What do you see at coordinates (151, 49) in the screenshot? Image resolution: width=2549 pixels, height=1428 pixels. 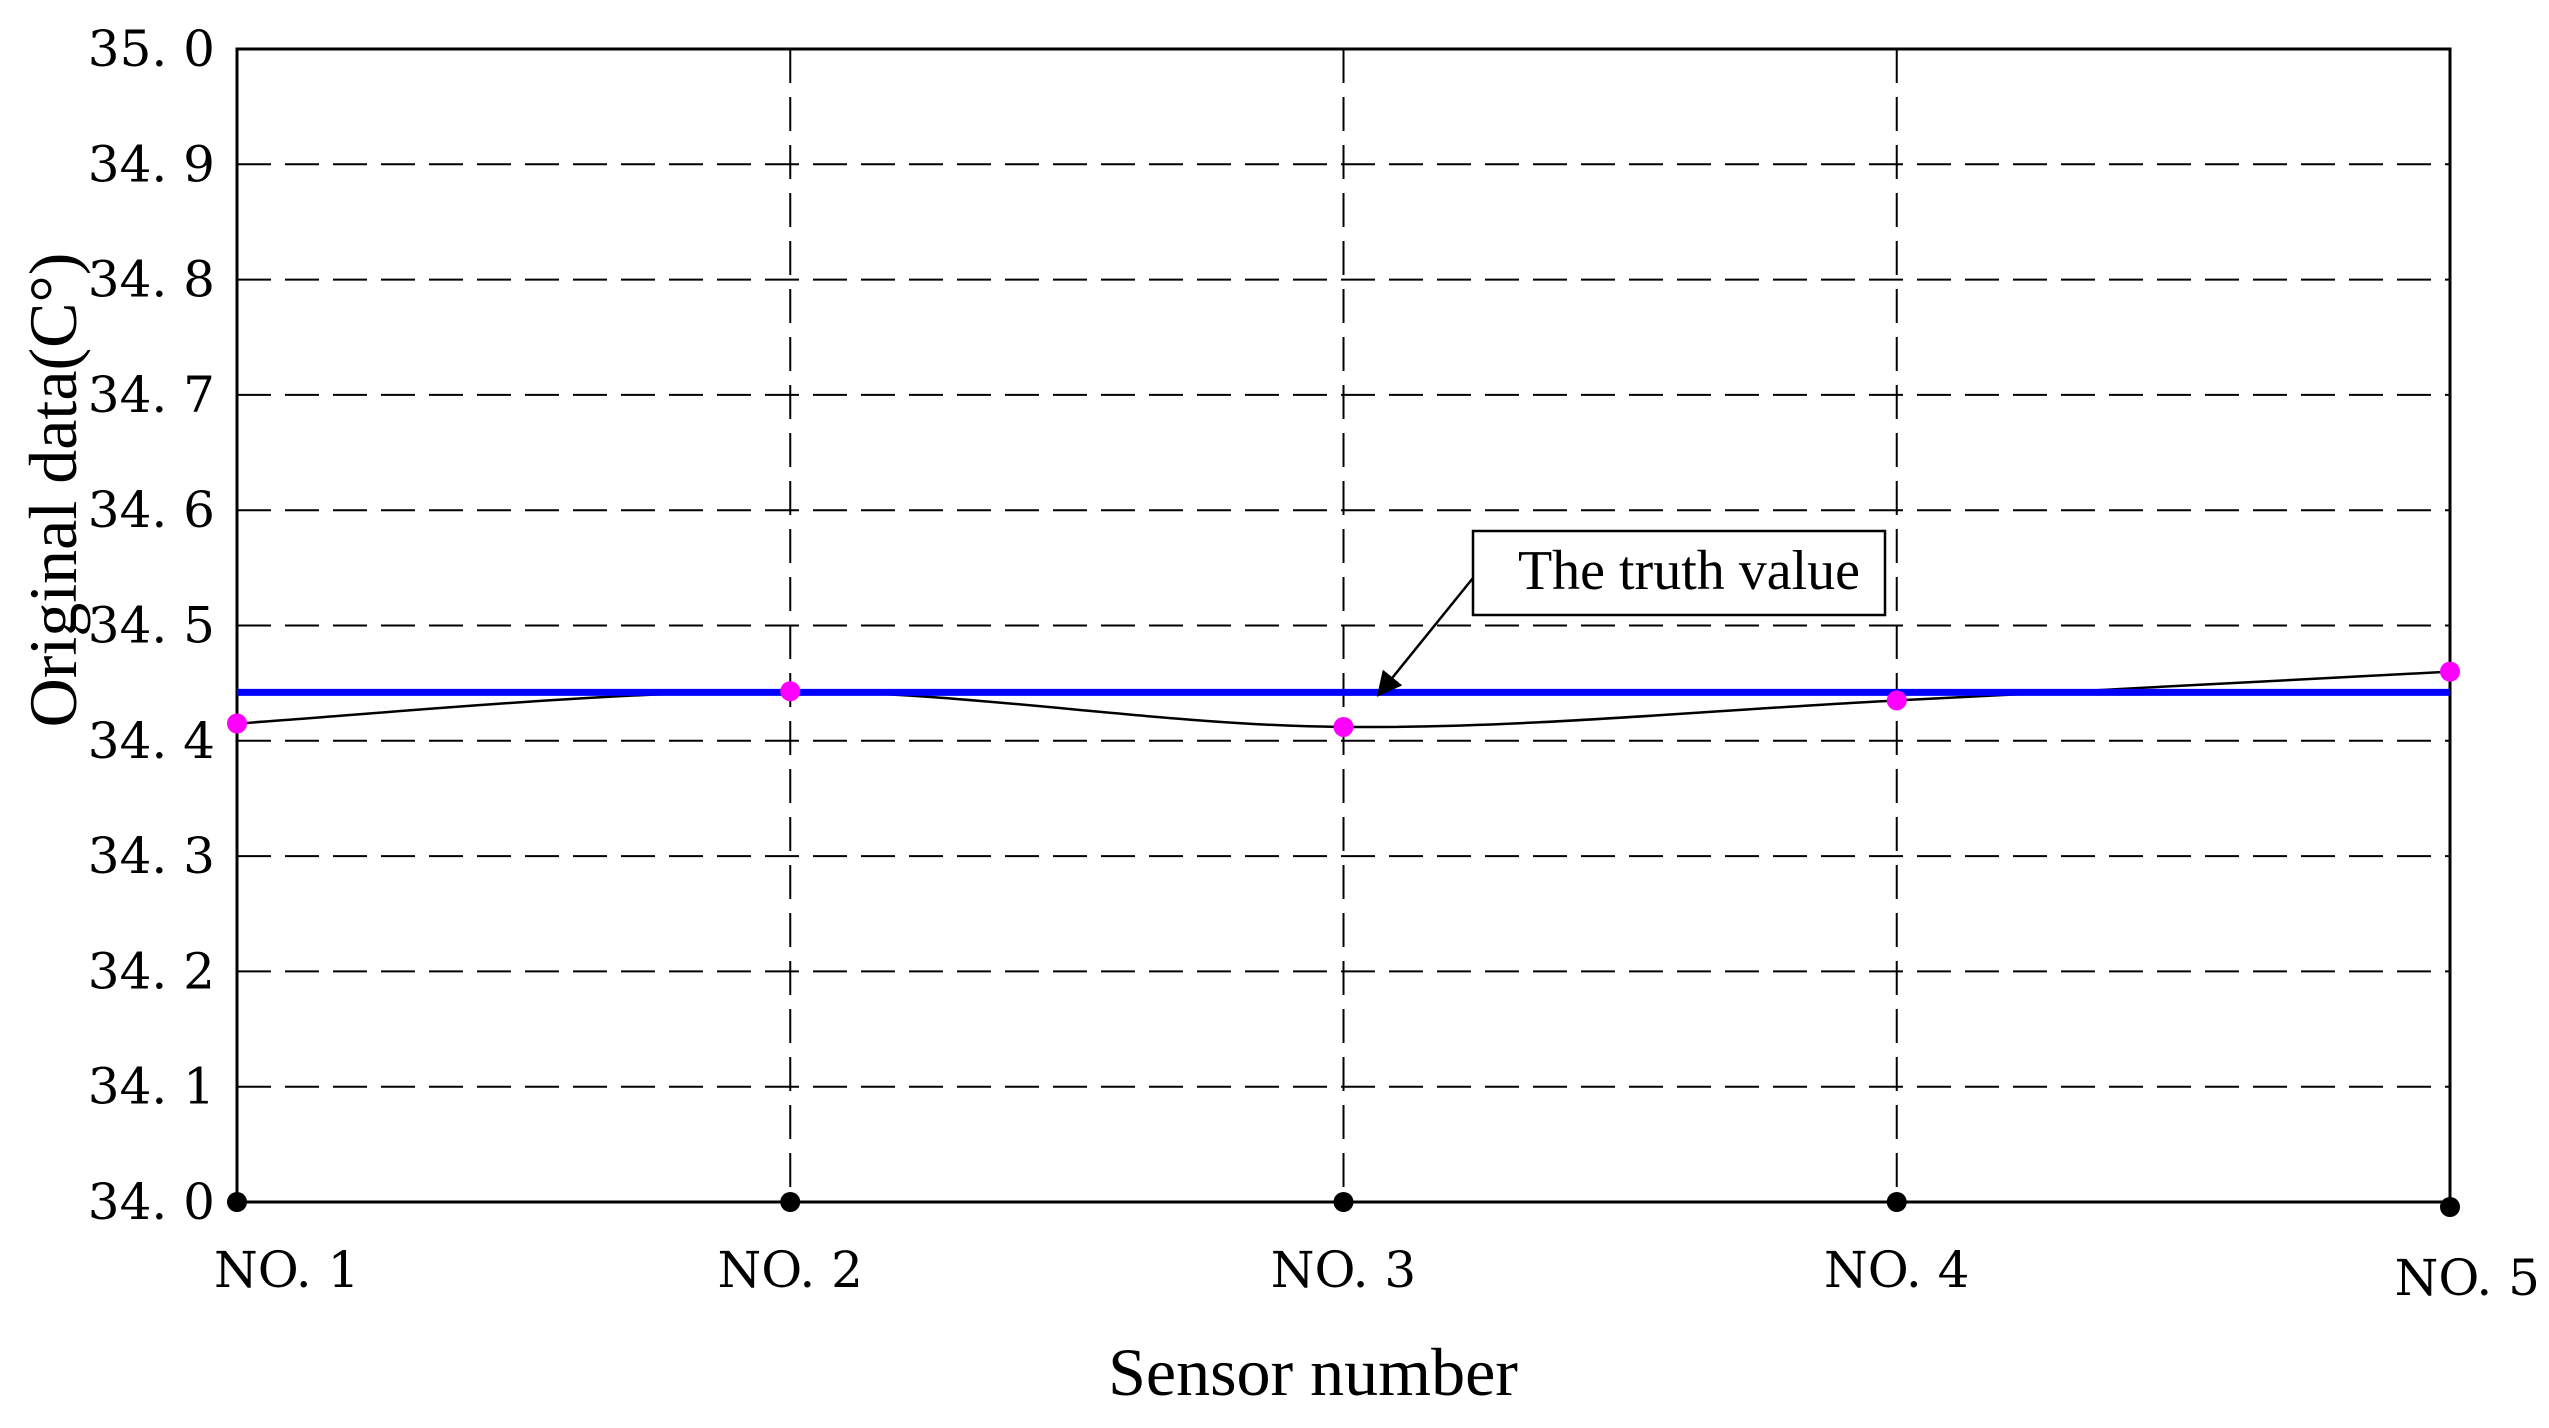 I see `y-tick-label: 35. 0` at bounding box center [151, 49].